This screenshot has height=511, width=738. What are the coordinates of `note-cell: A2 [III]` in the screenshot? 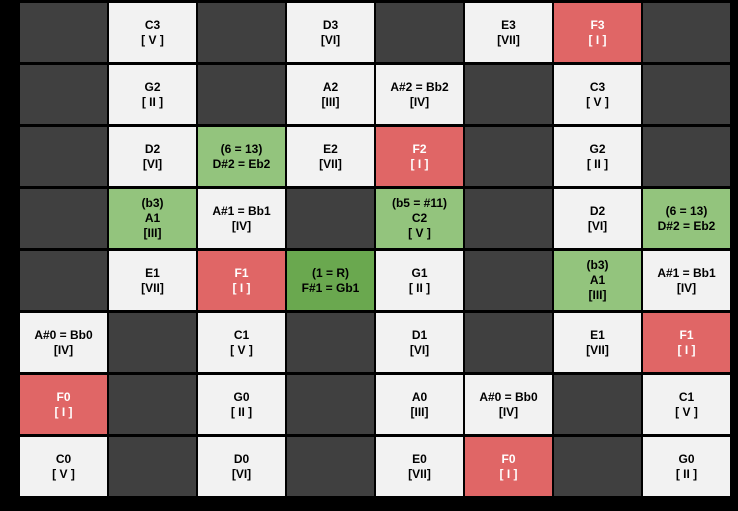 It's located at (330, 94).